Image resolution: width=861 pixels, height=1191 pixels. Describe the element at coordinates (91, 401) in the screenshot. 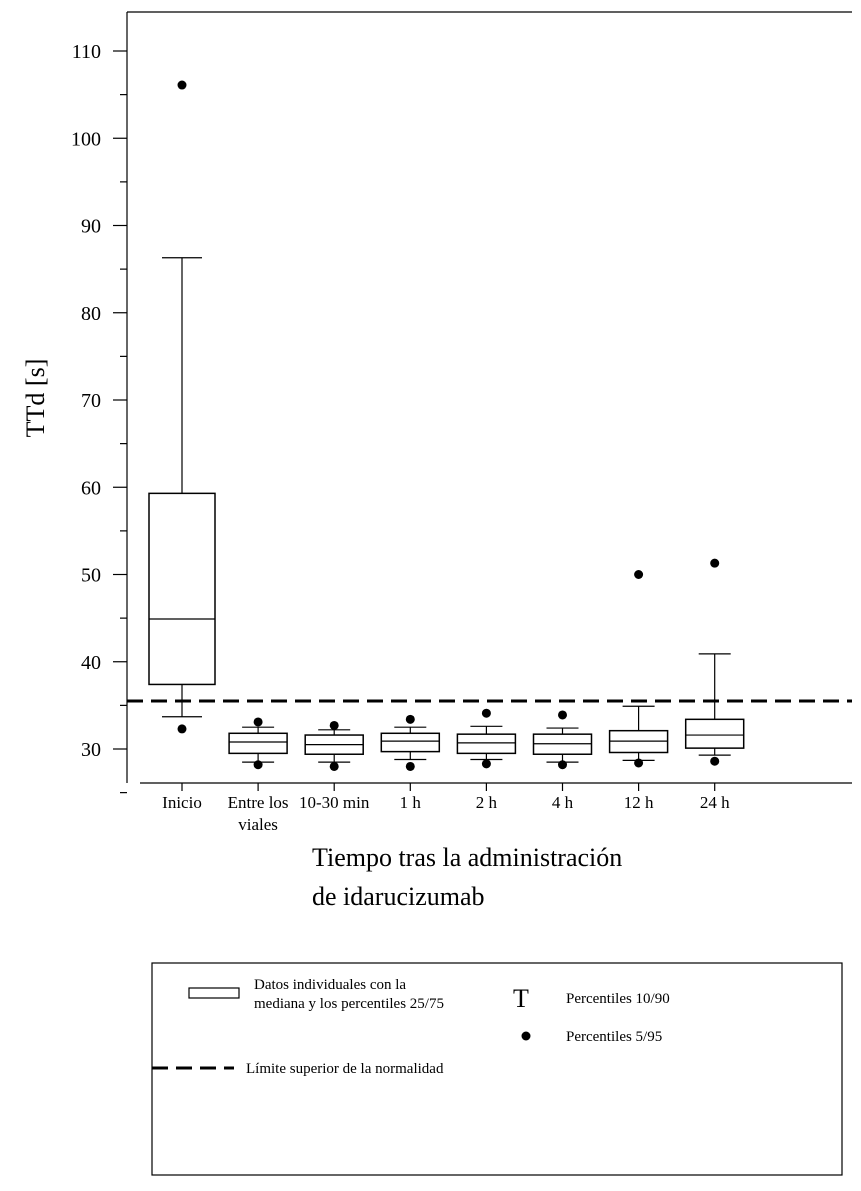

I see `y-tick-label: 70` at that location.